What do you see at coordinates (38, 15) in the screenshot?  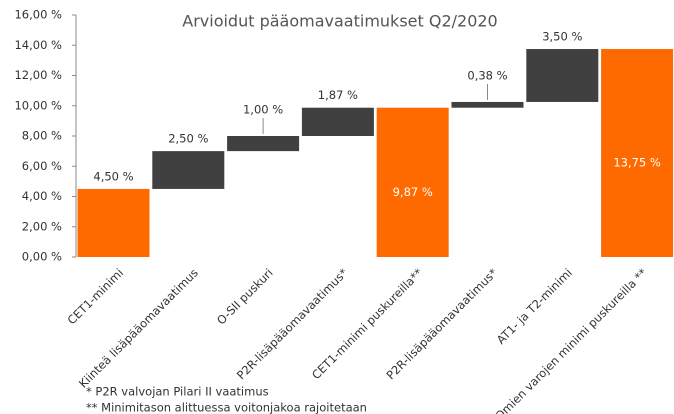 I see `y-tick-label: 16,00 %` at bounding box center [38, 15].